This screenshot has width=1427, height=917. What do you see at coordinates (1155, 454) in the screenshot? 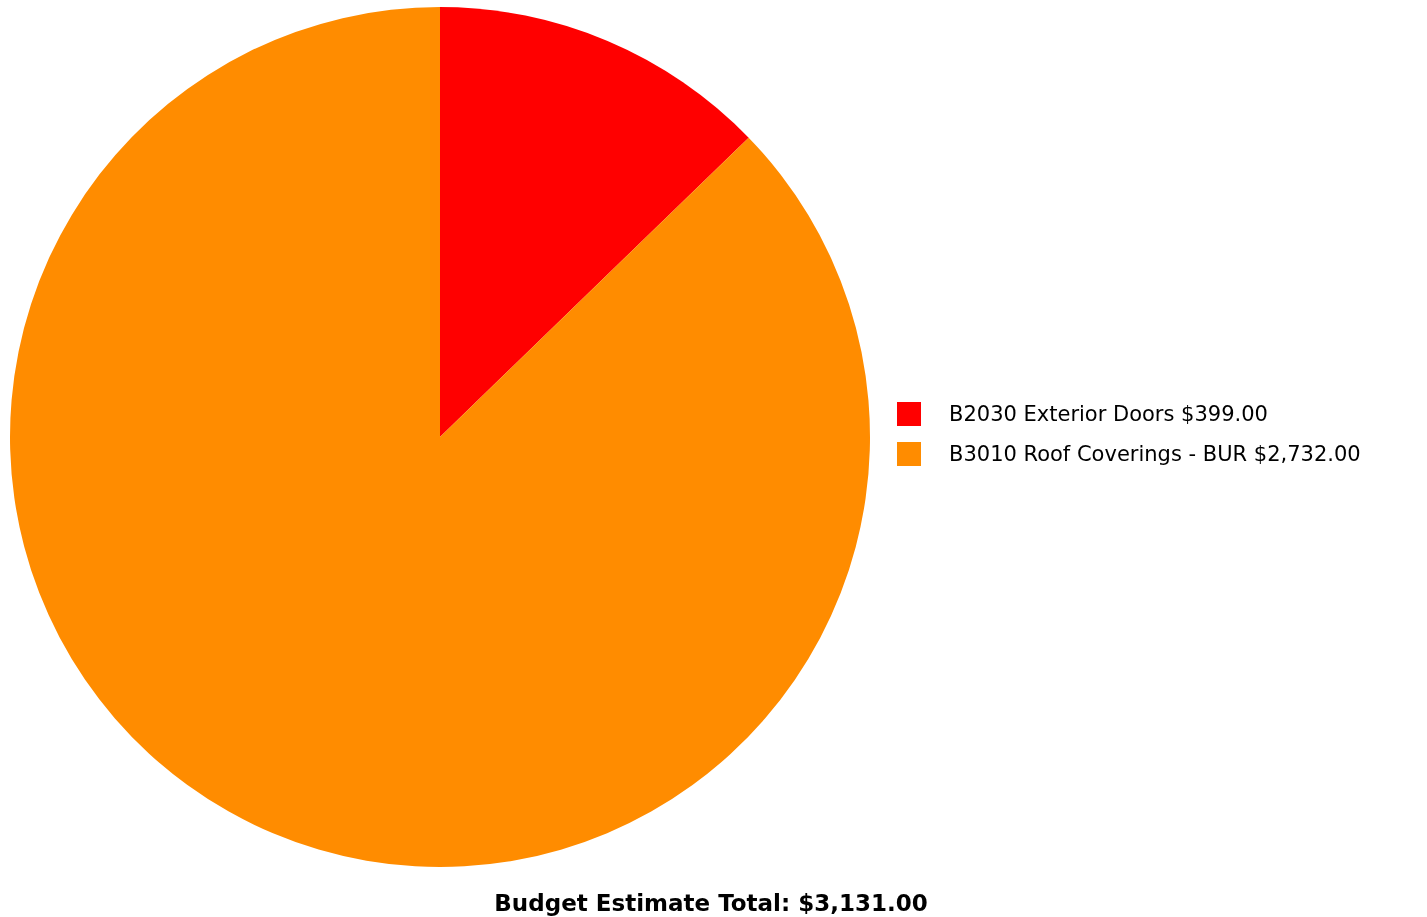
I see `legend-label: B3010 Roof Coverings - BUR $2,732.00` at bounding box center [1155, 454].